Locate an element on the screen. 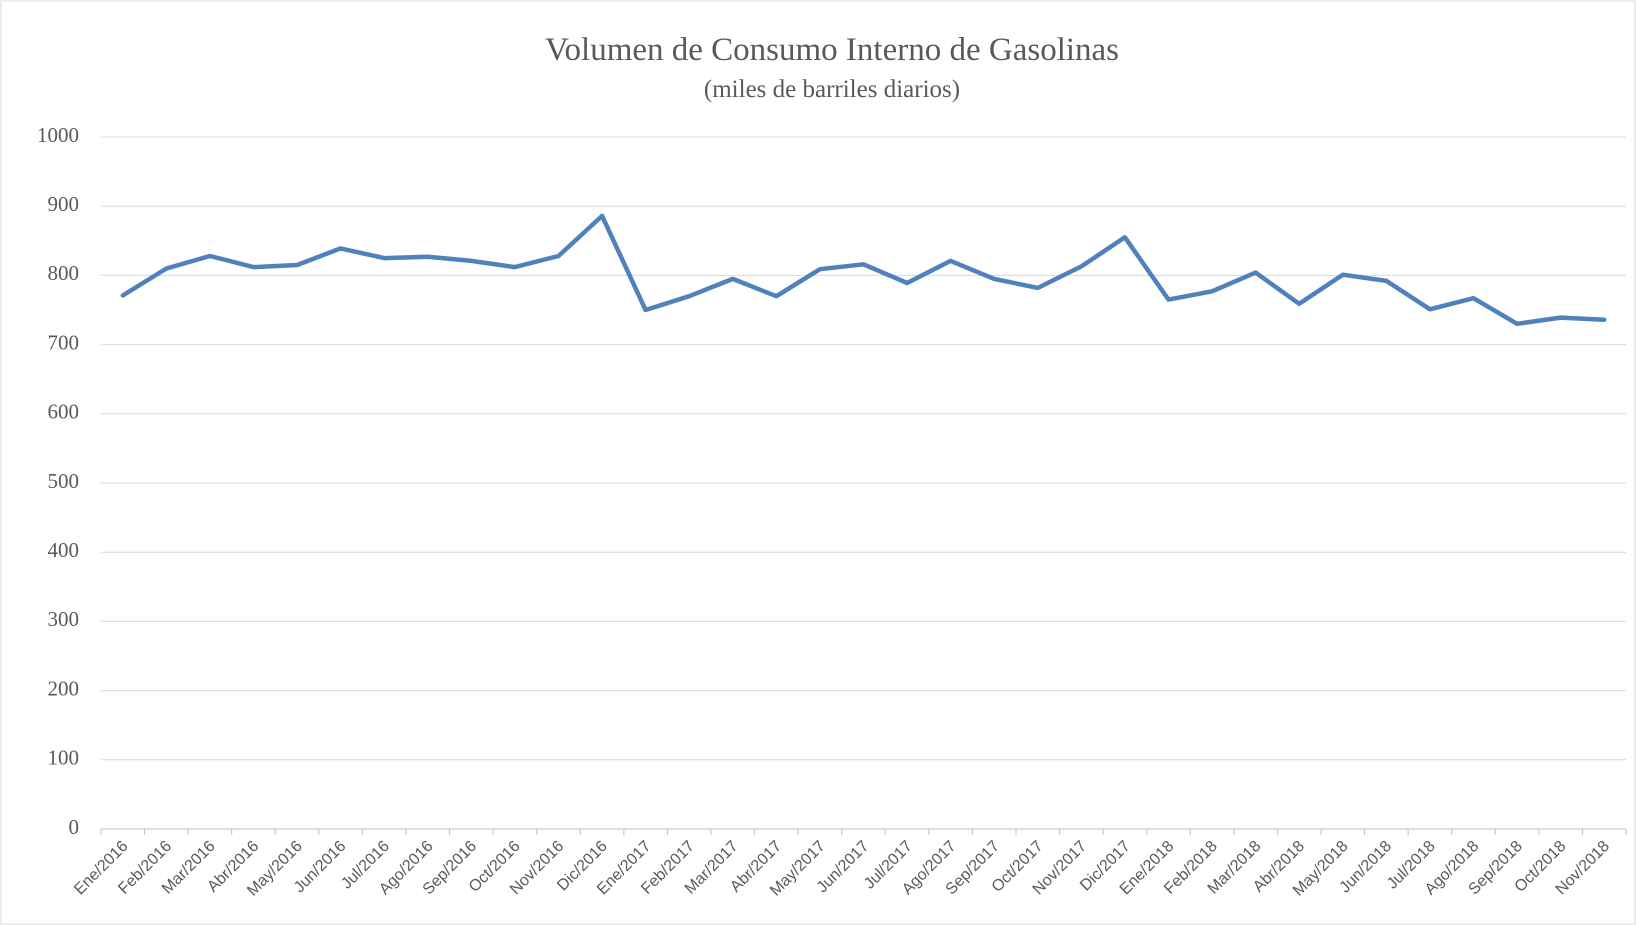  chart-subtitle: (miles de barriles diarios) is located at coordinates (832, 89).